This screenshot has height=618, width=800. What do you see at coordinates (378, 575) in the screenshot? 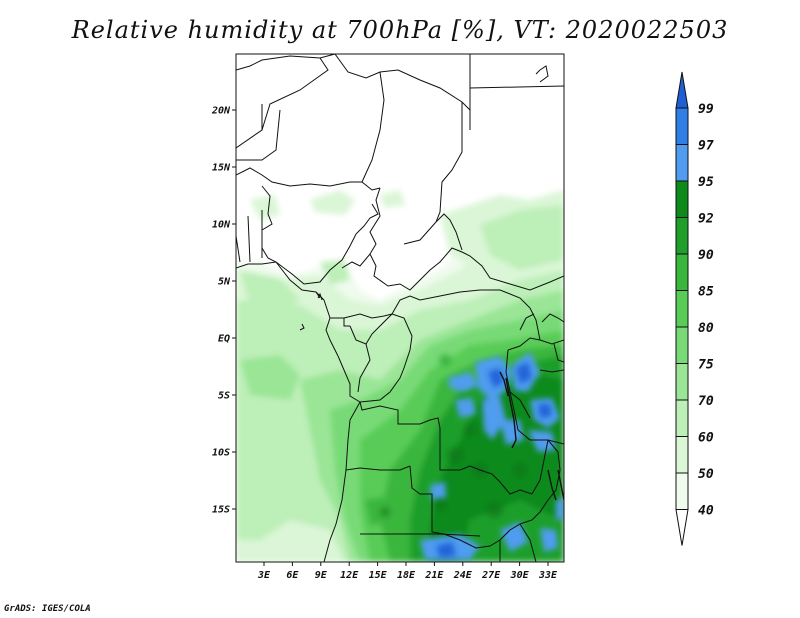
I see `lon-tick-label: 15E` at bounding box center [378, 575].